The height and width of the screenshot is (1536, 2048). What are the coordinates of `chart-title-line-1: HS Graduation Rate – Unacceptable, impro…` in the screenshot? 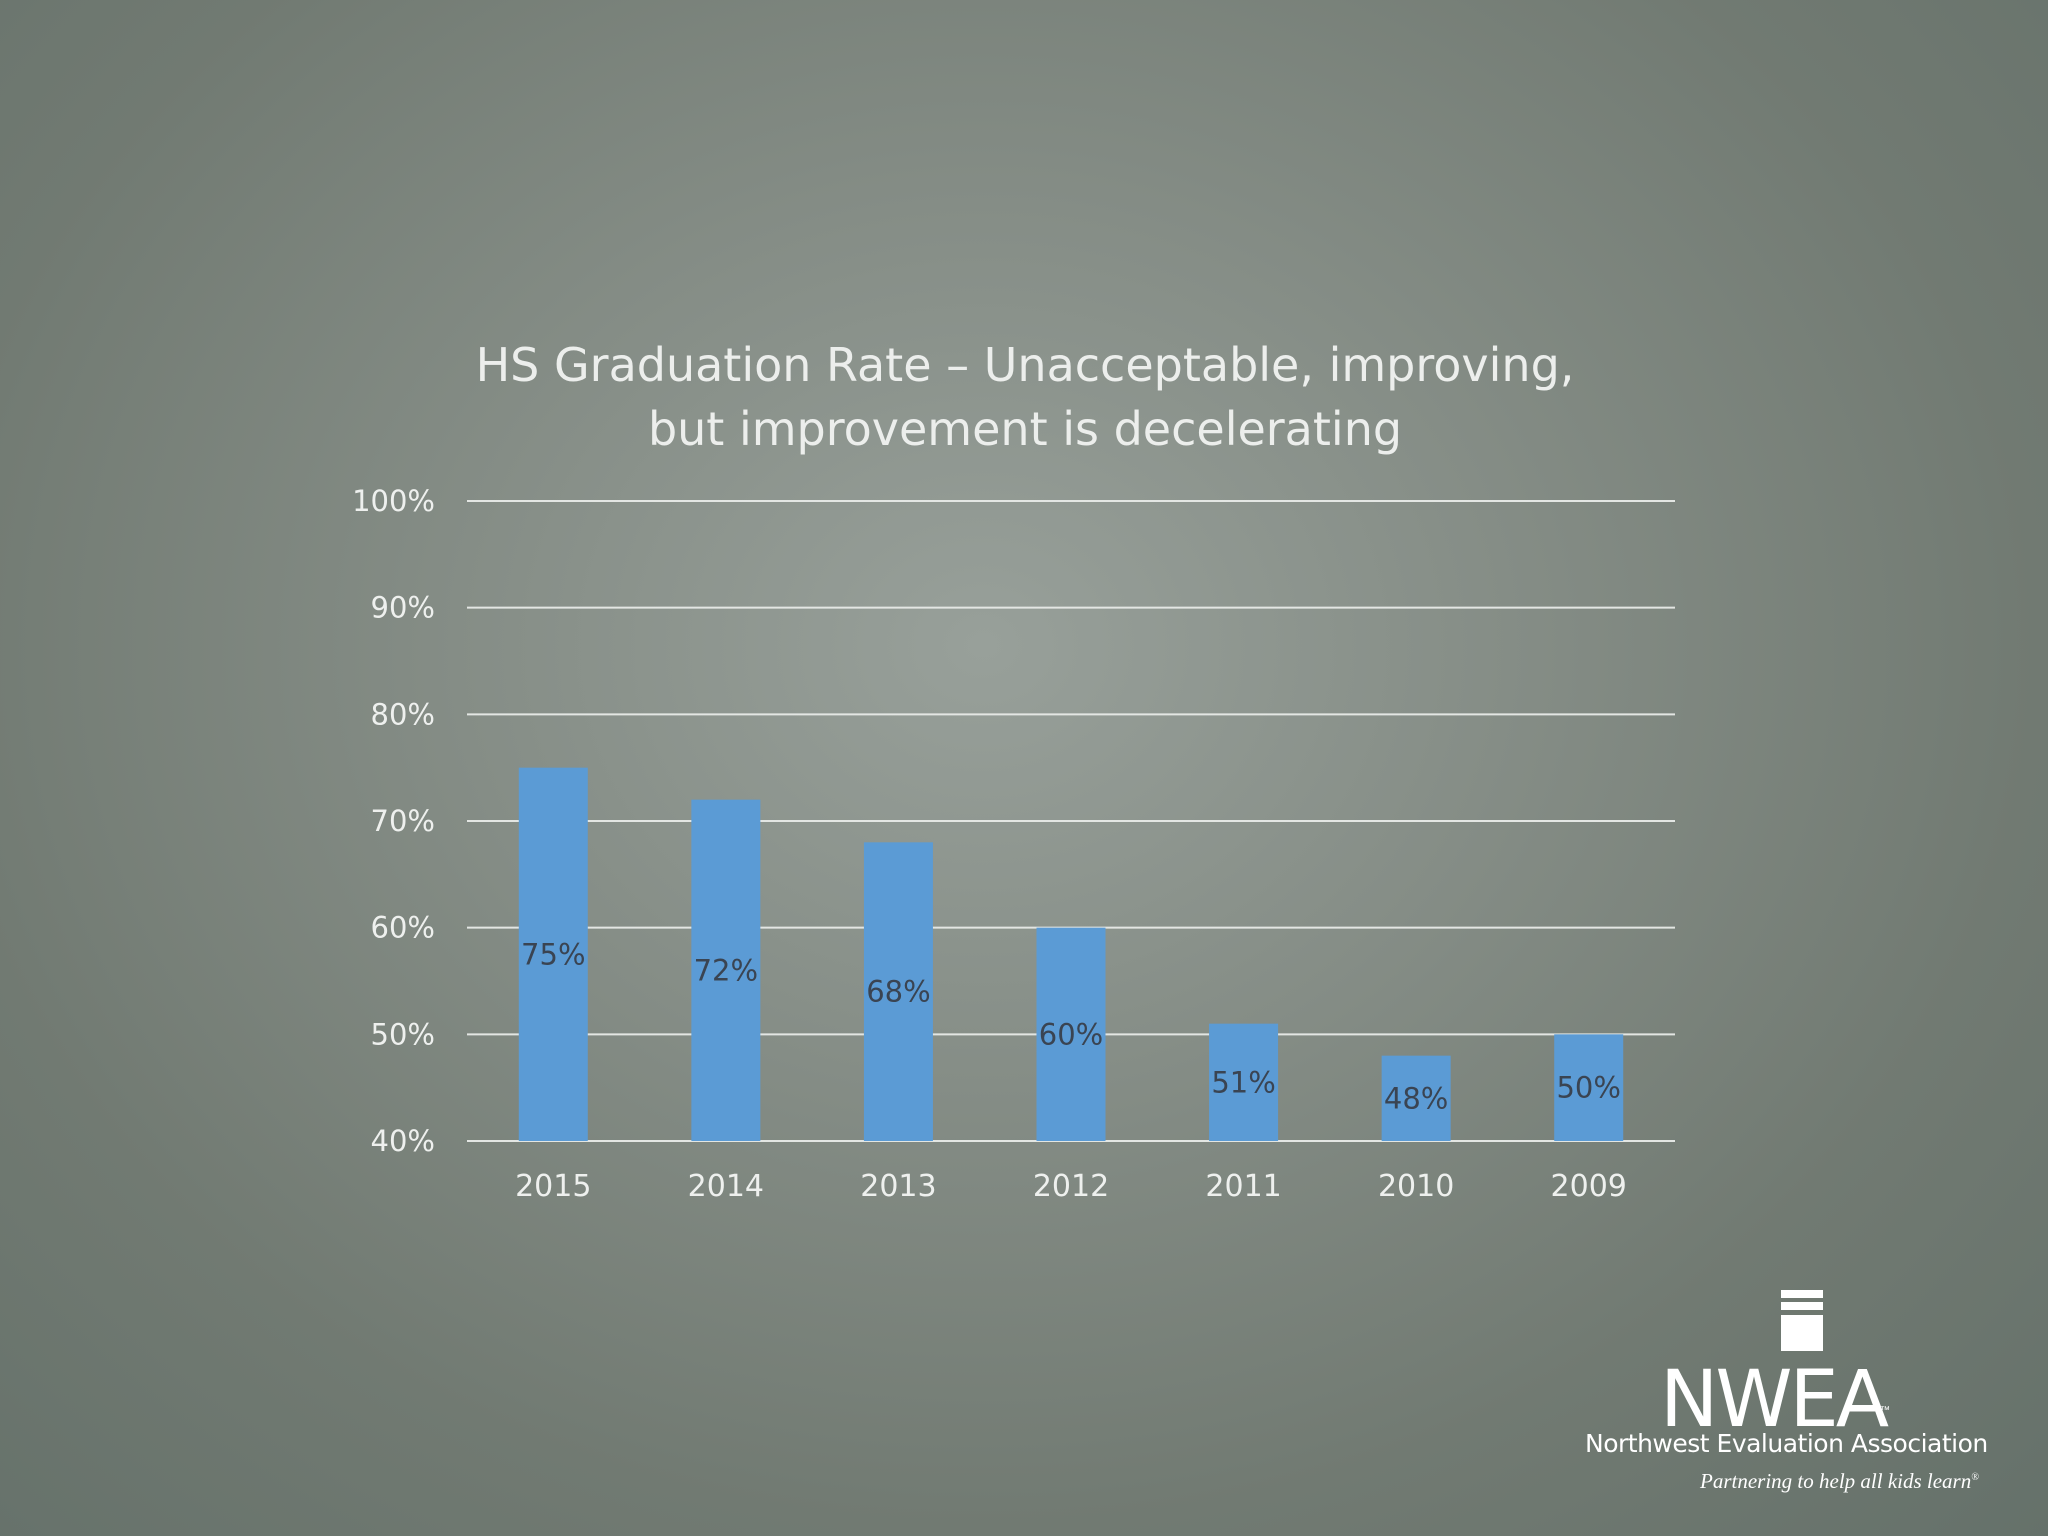 It's located at (1025, 365).